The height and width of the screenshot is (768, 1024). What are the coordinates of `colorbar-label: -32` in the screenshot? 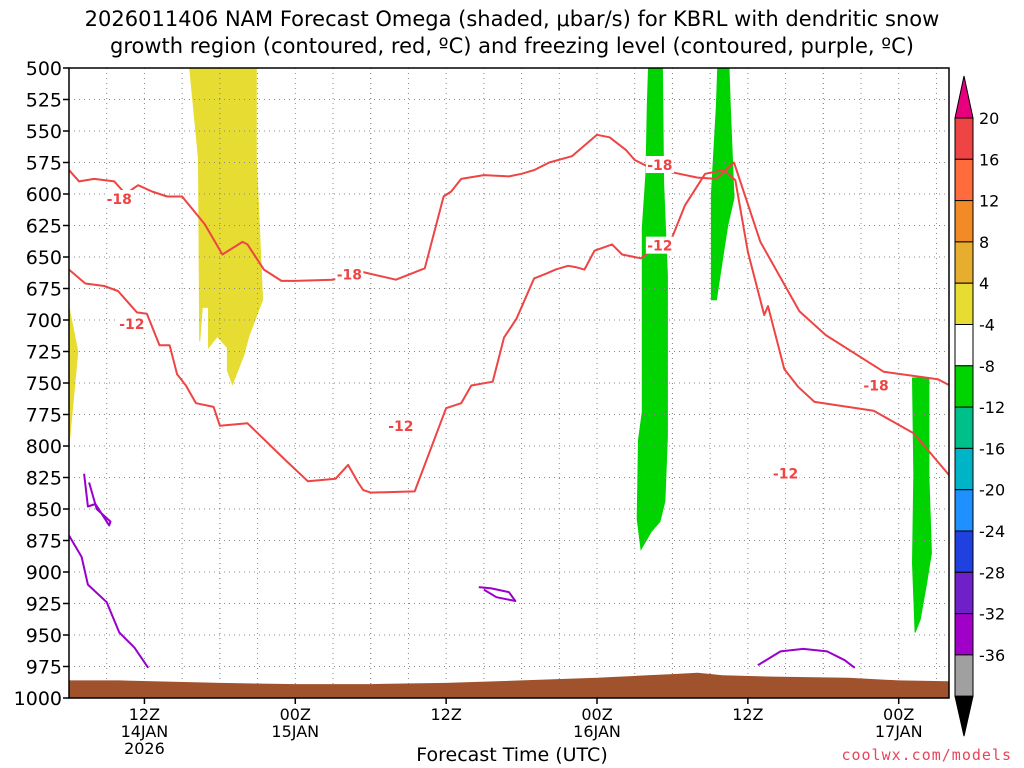 It's located at (992, 614).